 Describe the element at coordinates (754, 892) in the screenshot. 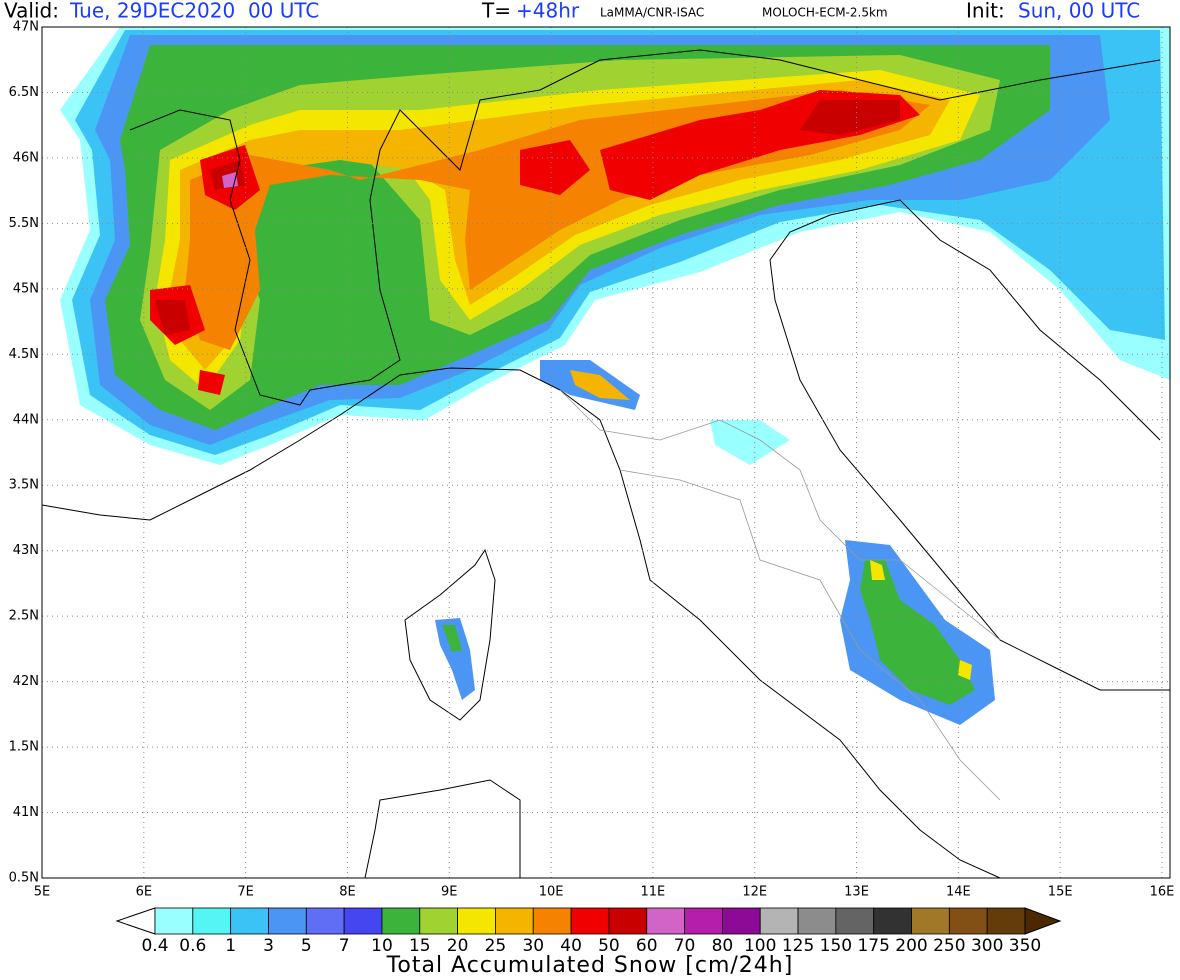

I see `lon-label: 12E` at that location.